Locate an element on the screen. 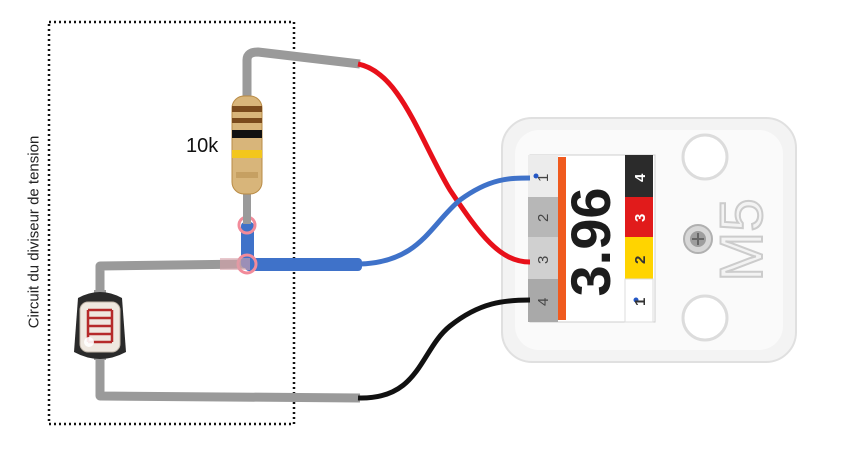  wire-gray-left is located at coordinates (173, 279).